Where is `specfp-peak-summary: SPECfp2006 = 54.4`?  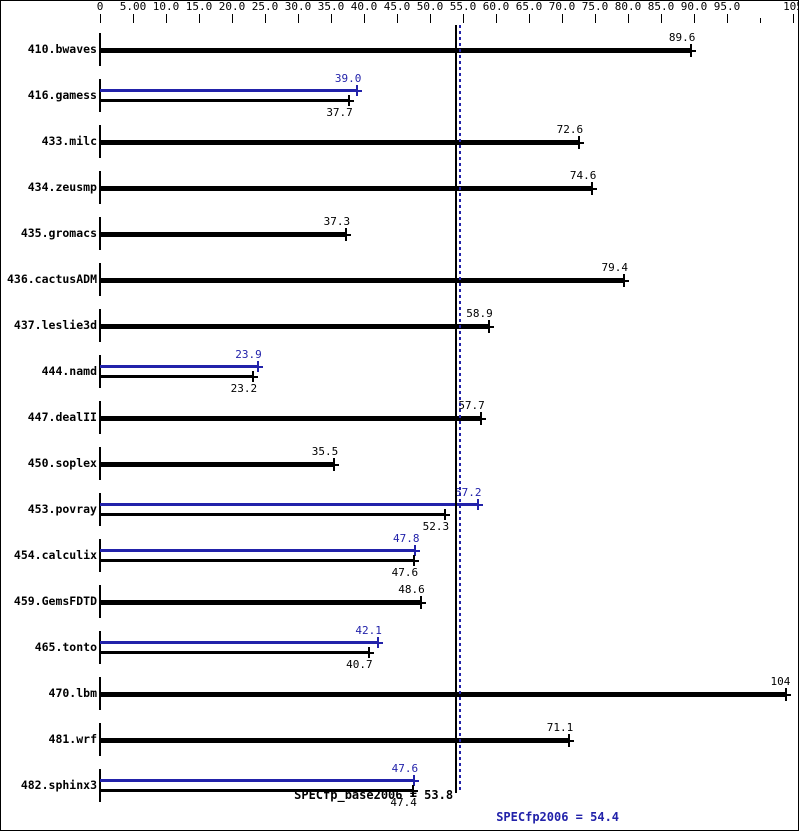 specfp-peak-summary: SPECfp2006 = 54.4 is located at coordinates (558, 817).